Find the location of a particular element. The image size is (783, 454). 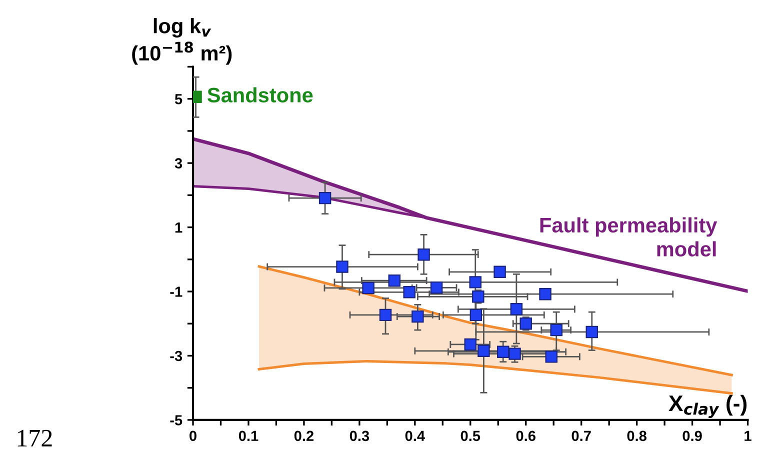

x-tick-label: 0.8 is located at coordinates (637, 436).